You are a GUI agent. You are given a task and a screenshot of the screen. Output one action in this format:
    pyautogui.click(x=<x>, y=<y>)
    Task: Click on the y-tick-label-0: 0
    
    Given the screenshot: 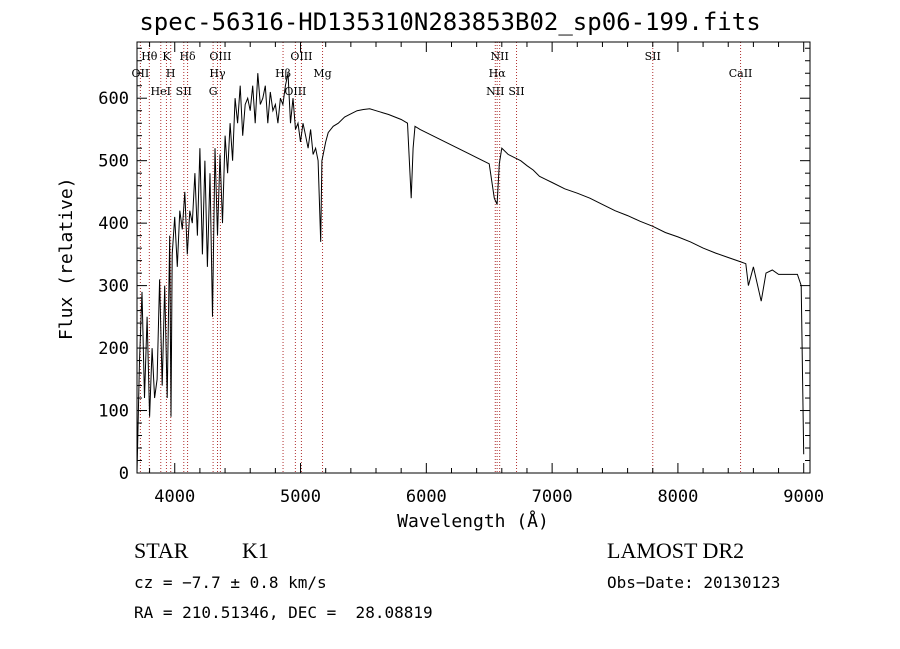 What is the action you would take?
    pyautogui.click(x=124, y=474)
    